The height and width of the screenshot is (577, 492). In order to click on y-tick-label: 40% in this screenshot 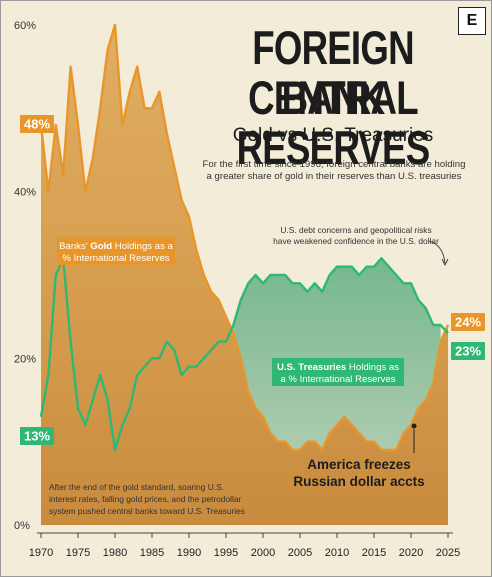, I will do `click(25, 193)`.